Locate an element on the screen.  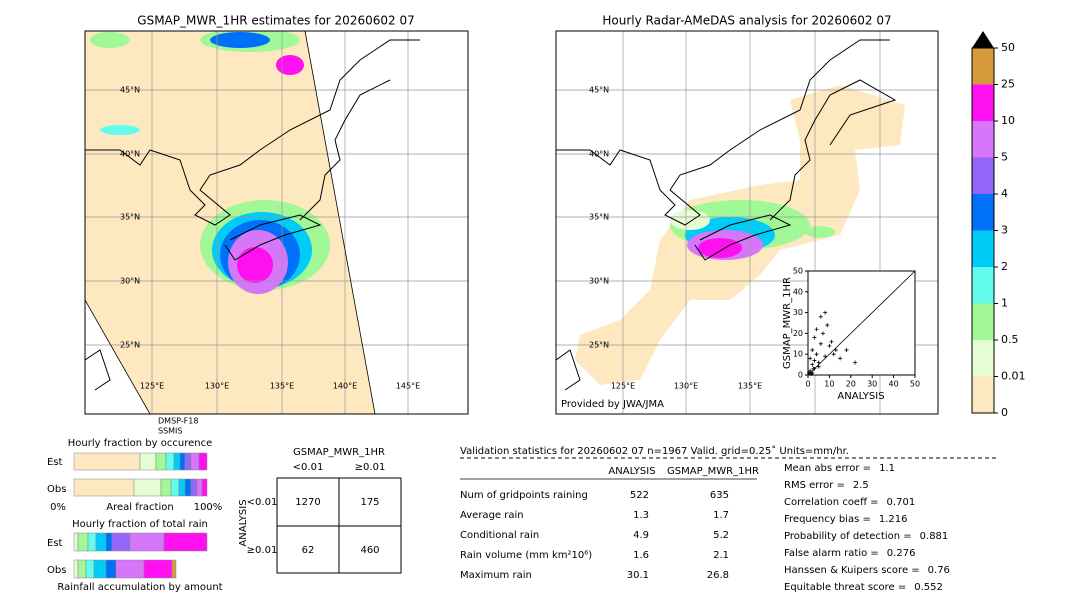
svg-text: 25°N is located at coordinates (599, 345).